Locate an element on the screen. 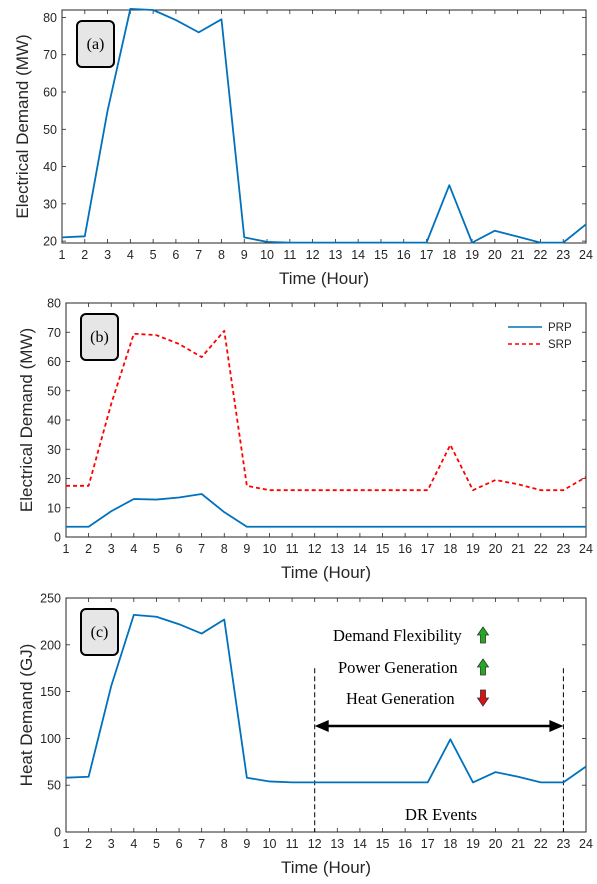 The height and width of the screenshot is (884, 597). dr-span-arrow-left-head is located at coordinates (321, 726).